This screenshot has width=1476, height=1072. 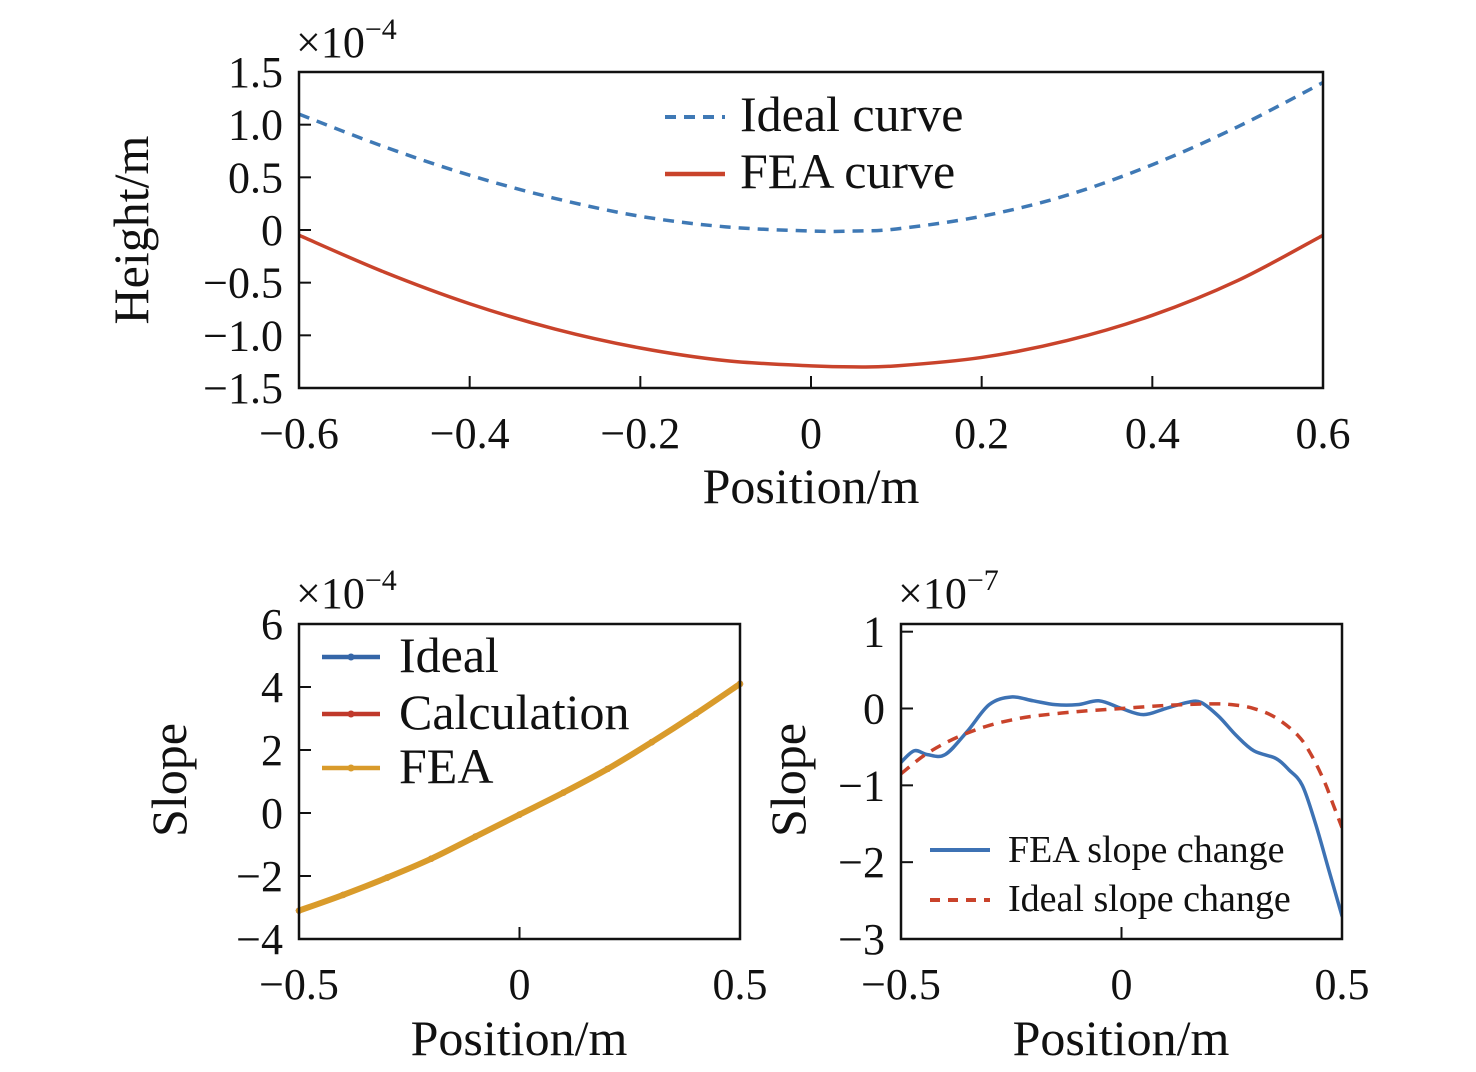 I want to click on legend-label-calculation: Calculation, so click(x=514, y=712).